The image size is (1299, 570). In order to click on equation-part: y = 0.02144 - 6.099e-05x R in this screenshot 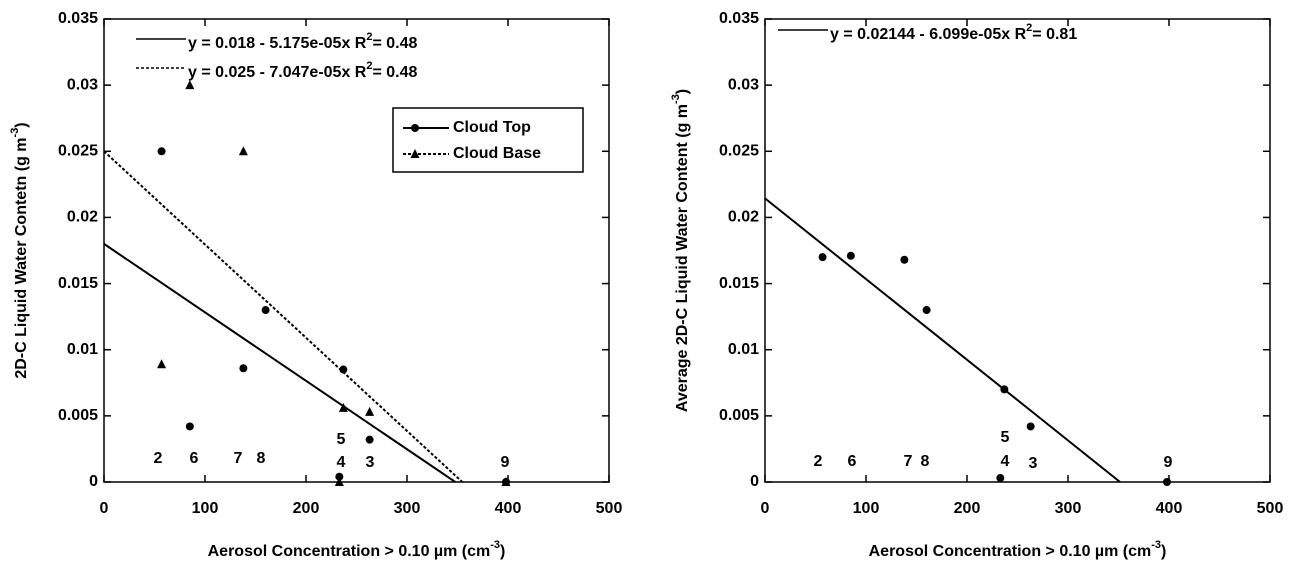, I will do `click(928, 34)`.